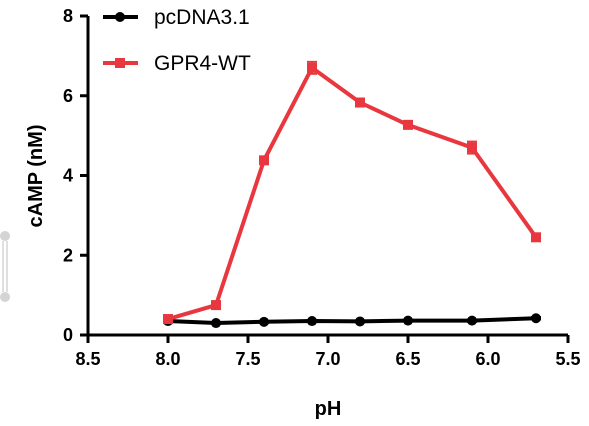 This screenshot has height=426, width=589. Describe the element at coordinates (68, 96) in the screenshot. I see `y-tick-label: 6` at that location.